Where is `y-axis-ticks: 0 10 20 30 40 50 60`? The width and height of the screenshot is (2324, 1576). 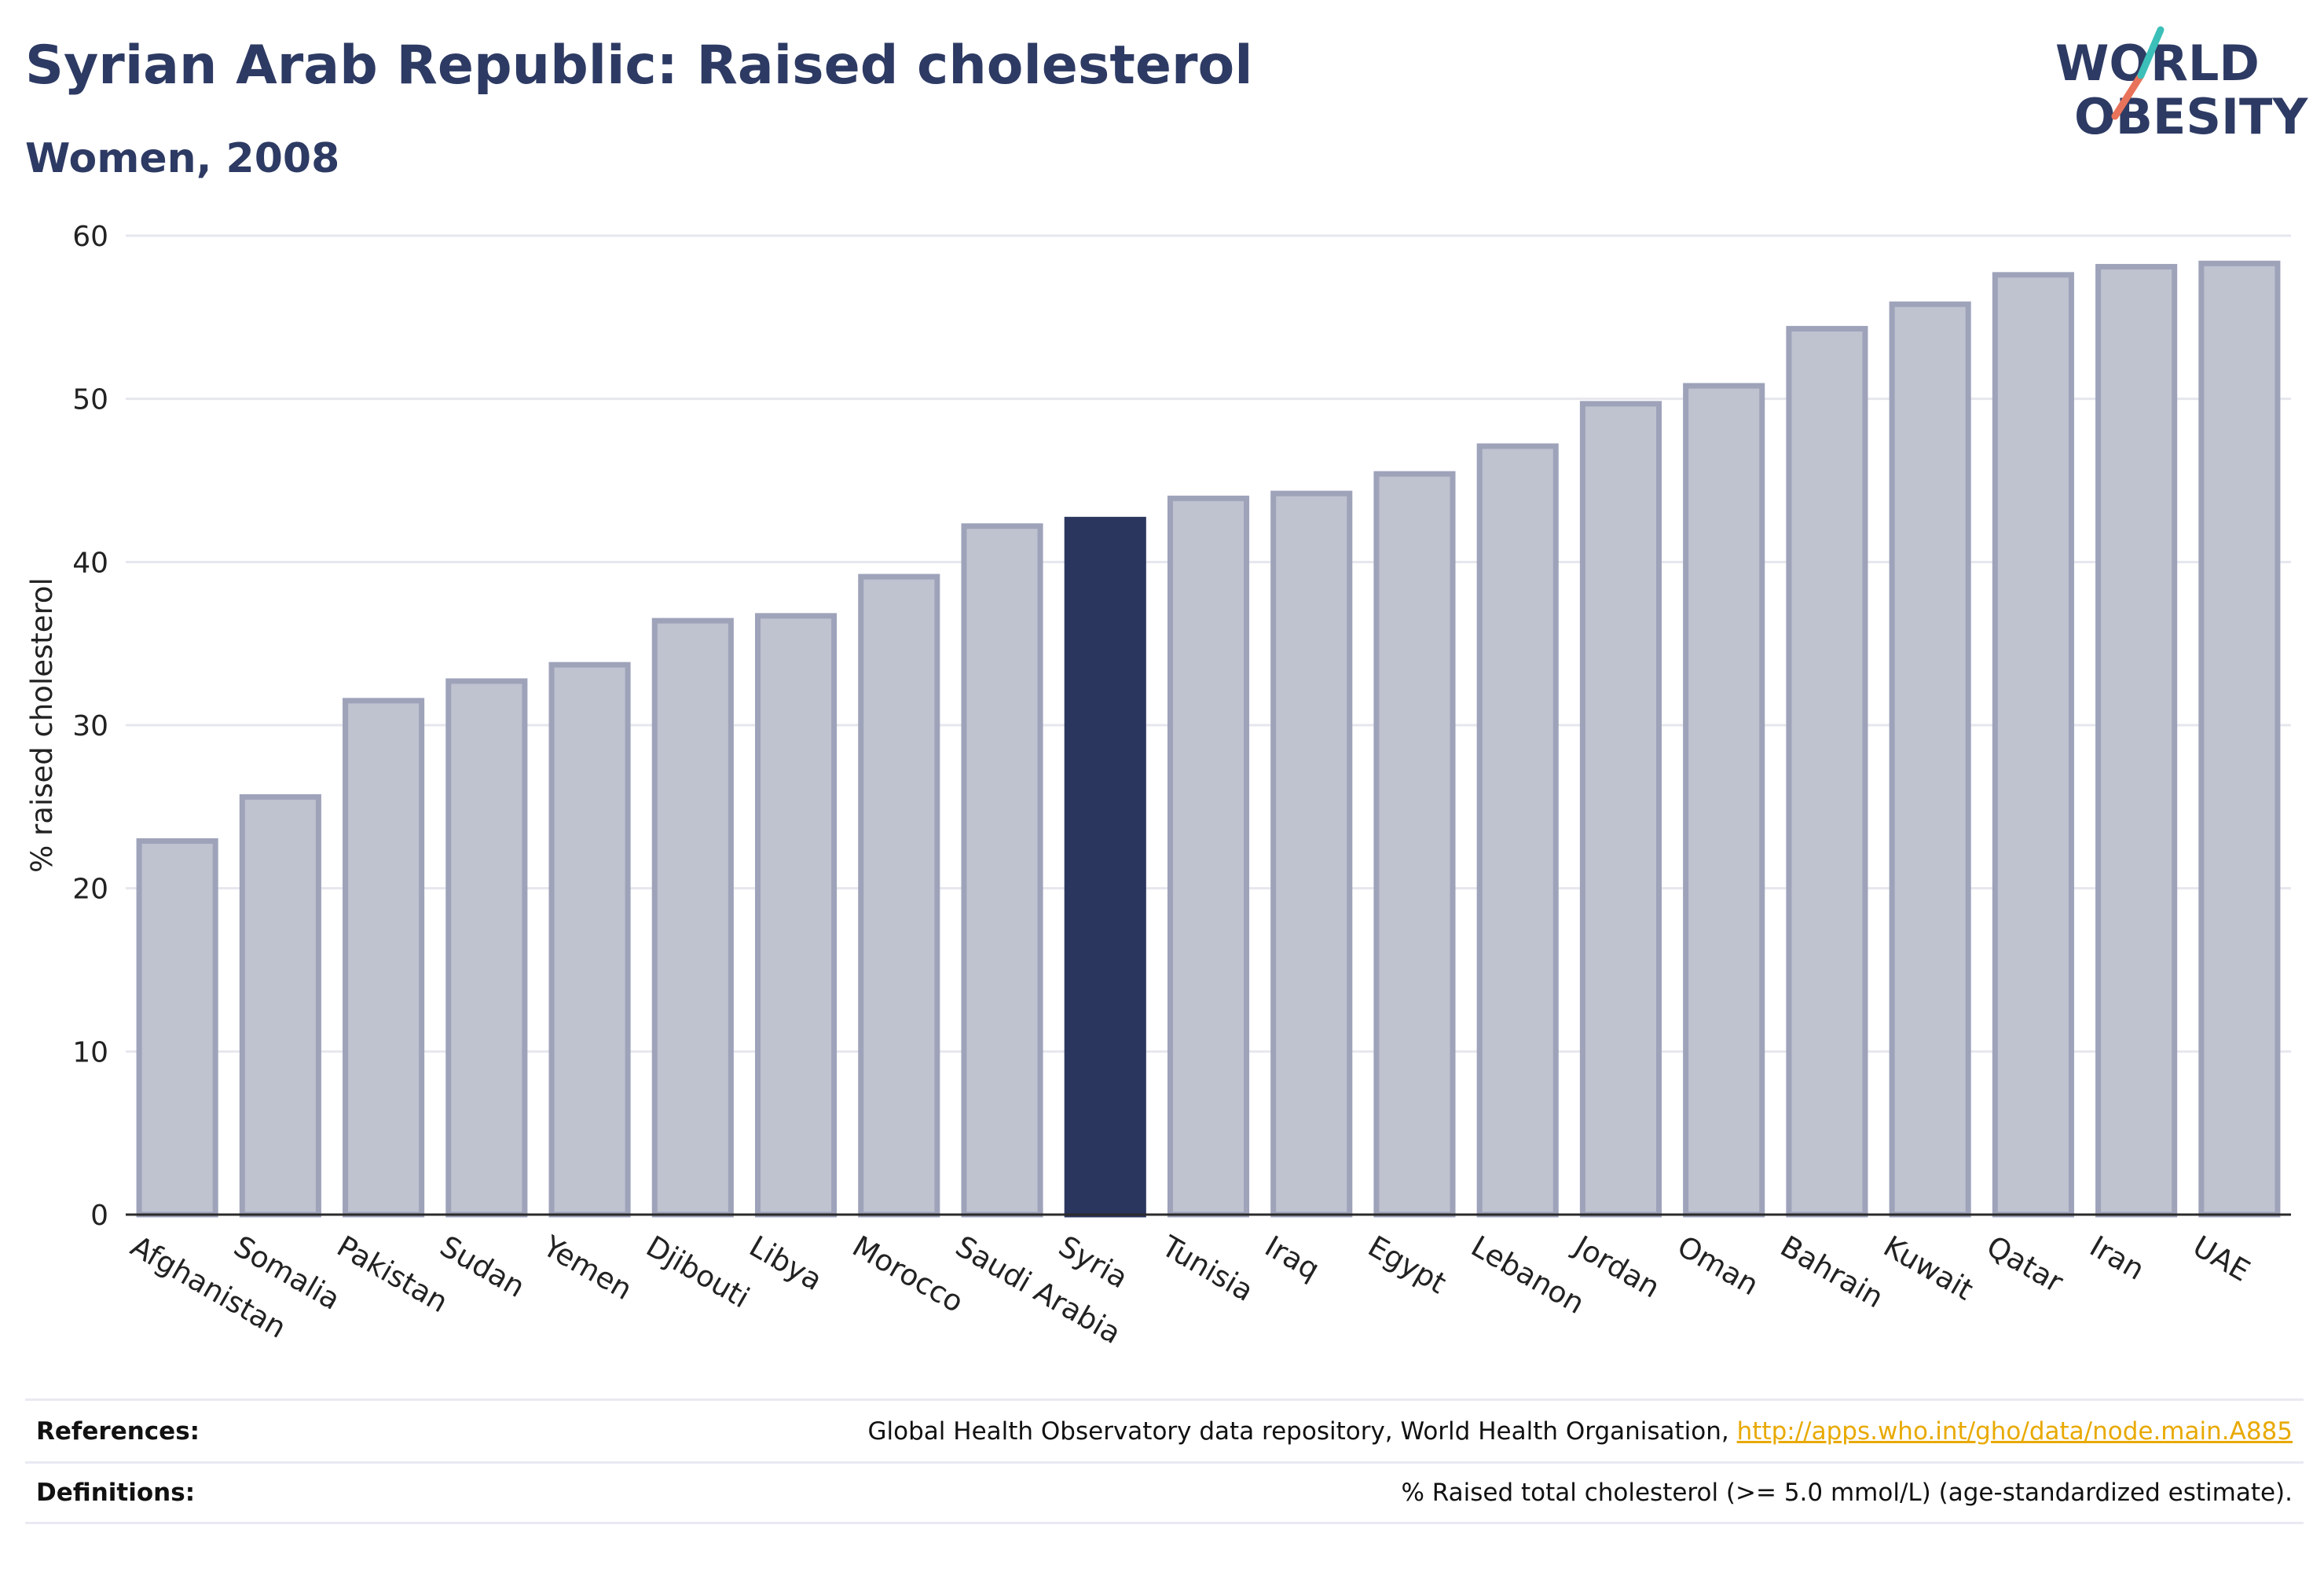
y-axis-ticks: 0 10 20 30 40 50 60 is located at coordinates (90, 726).